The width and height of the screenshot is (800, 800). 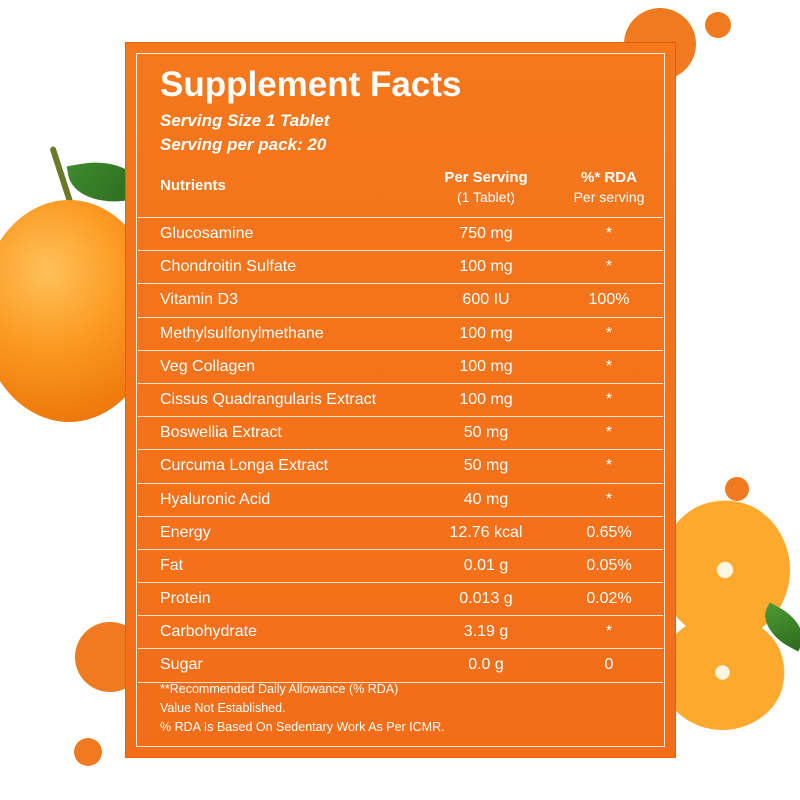 What do you see at coordinates (609, 177) in the screenshot?
I see `header-rda: %* RDA` at bounding box center [609, 177].